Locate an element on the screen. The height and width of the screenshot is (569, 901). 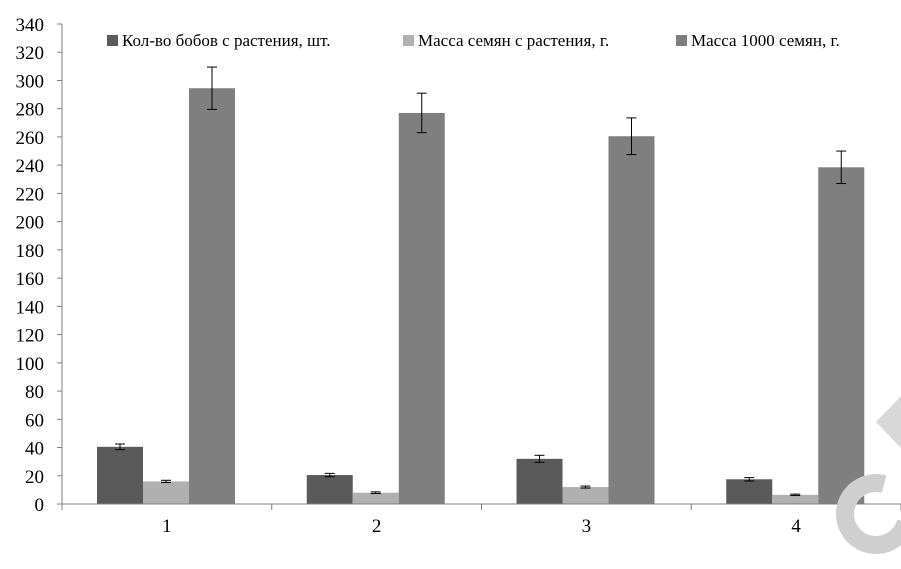
x-category-label: 2 is located at coordinates (377, 526).